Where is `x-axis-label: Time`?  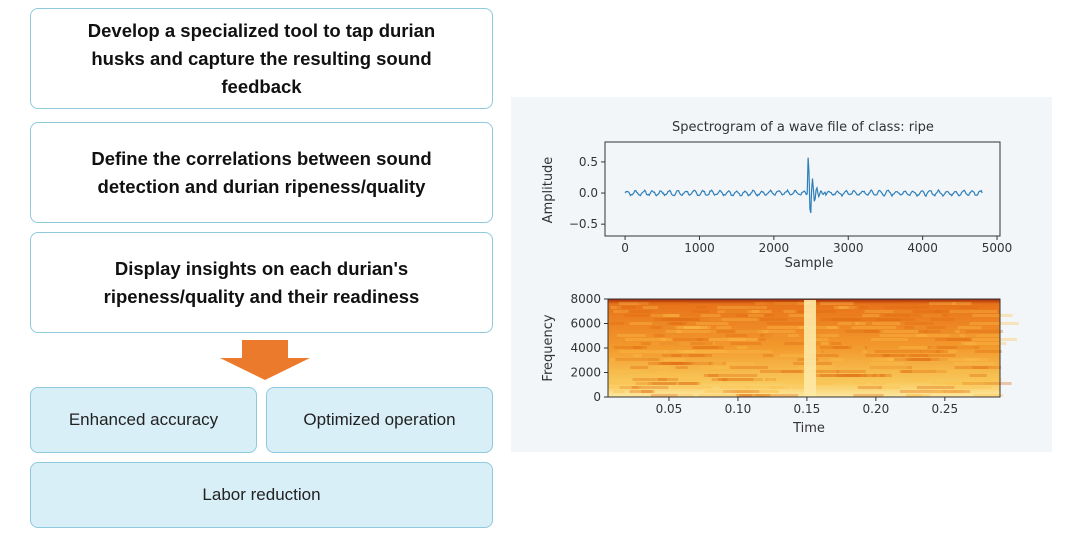 x-axis-label: Time is located at coordinates (808, 428).